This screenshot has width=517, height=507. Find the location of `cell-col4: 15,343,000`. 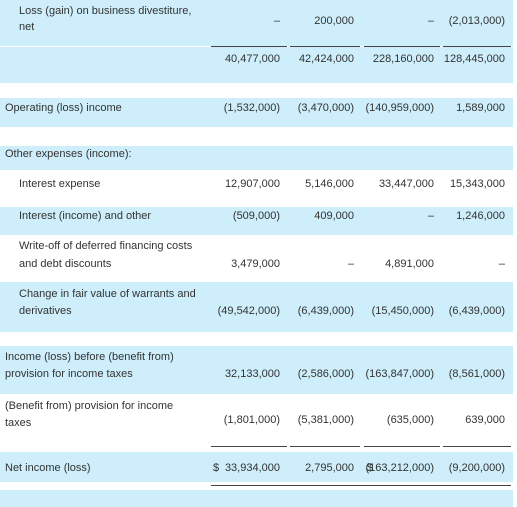

cell-col4: 15,343,000 is located at coordinates (477, 184).